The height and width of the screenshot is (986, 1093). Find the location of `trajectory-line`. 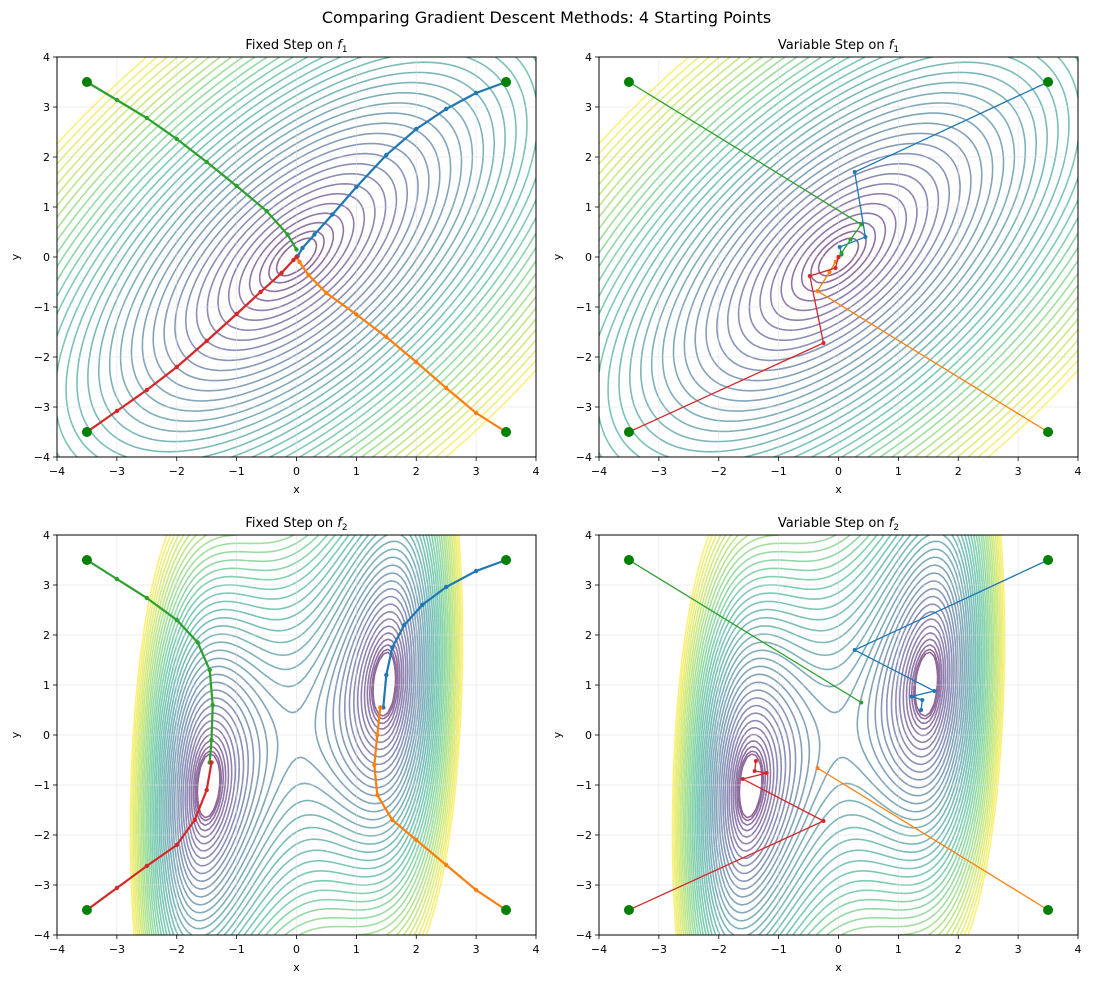

trajectory-line is located at coordinates (401, 168).